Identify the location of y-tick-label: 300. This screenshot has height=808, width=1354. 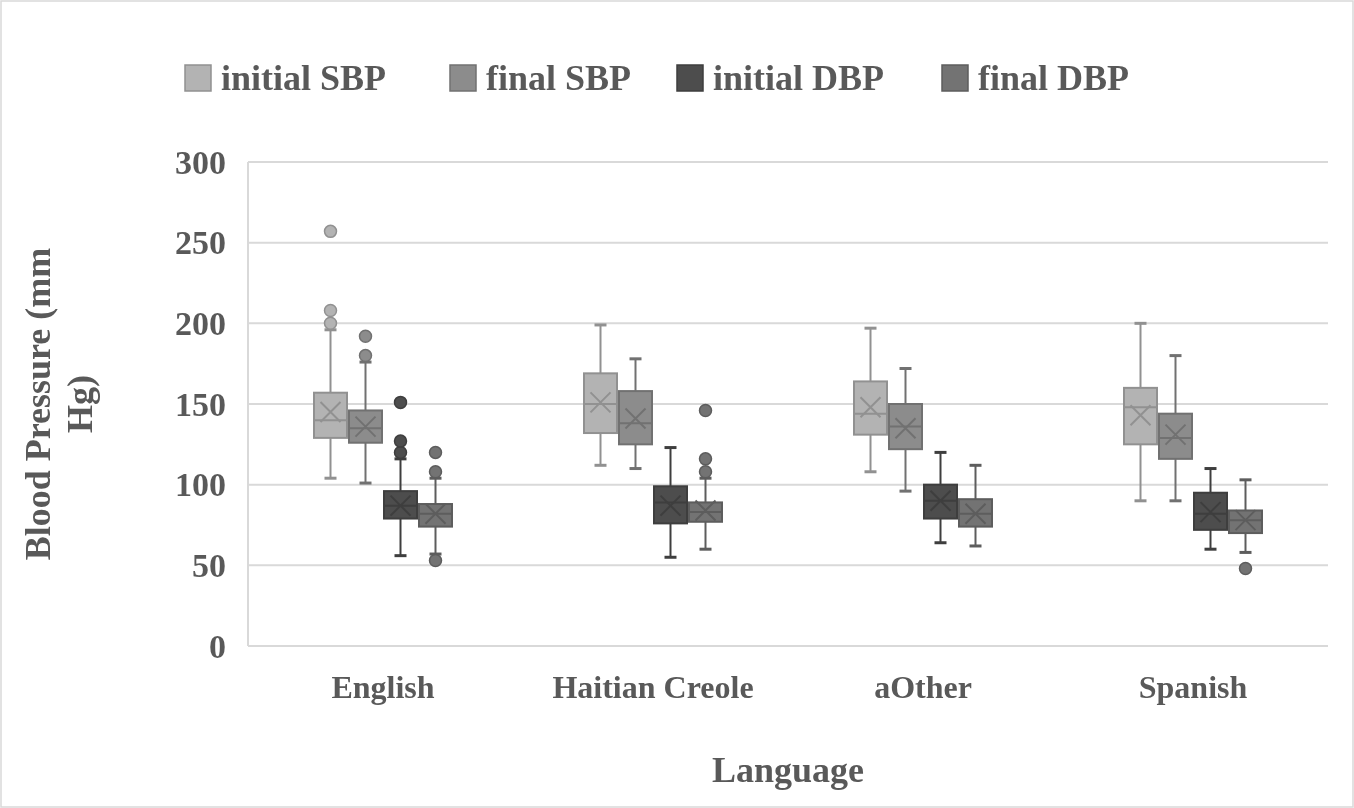
(200, 162).